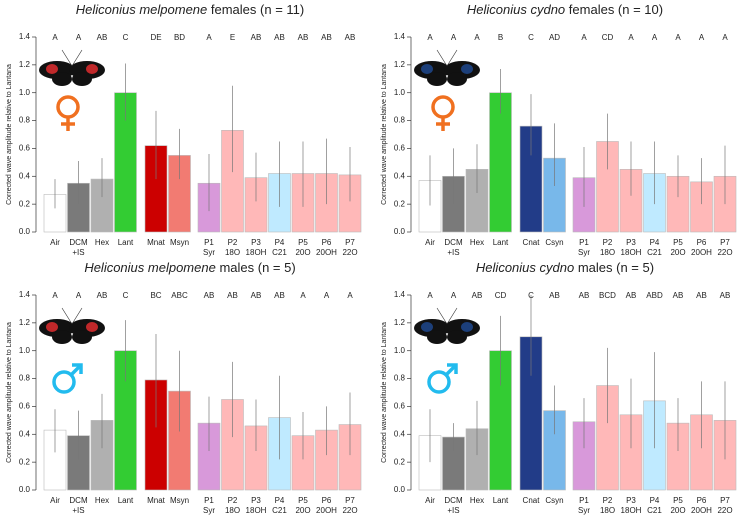 This screenshot has width=742, height=517. Describe the element at coordinates (453, 510) in the screenshot. I see `x-tick-label: +IS` at that location.